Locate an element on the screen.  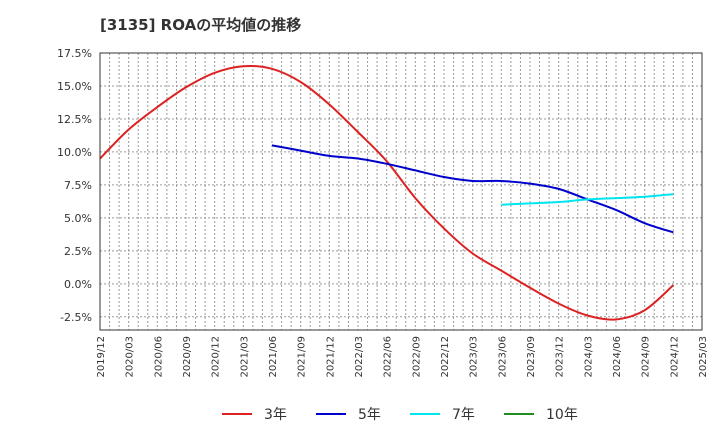
x-tick-label: 2024/06 is located at coordinates (617, 357).